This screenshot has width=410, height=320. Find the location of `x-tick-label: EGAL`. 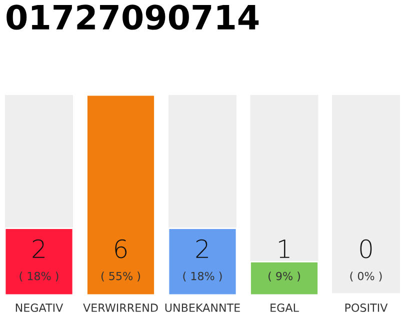

x-tick-label: EGAL is located at coordinates (284, 308).